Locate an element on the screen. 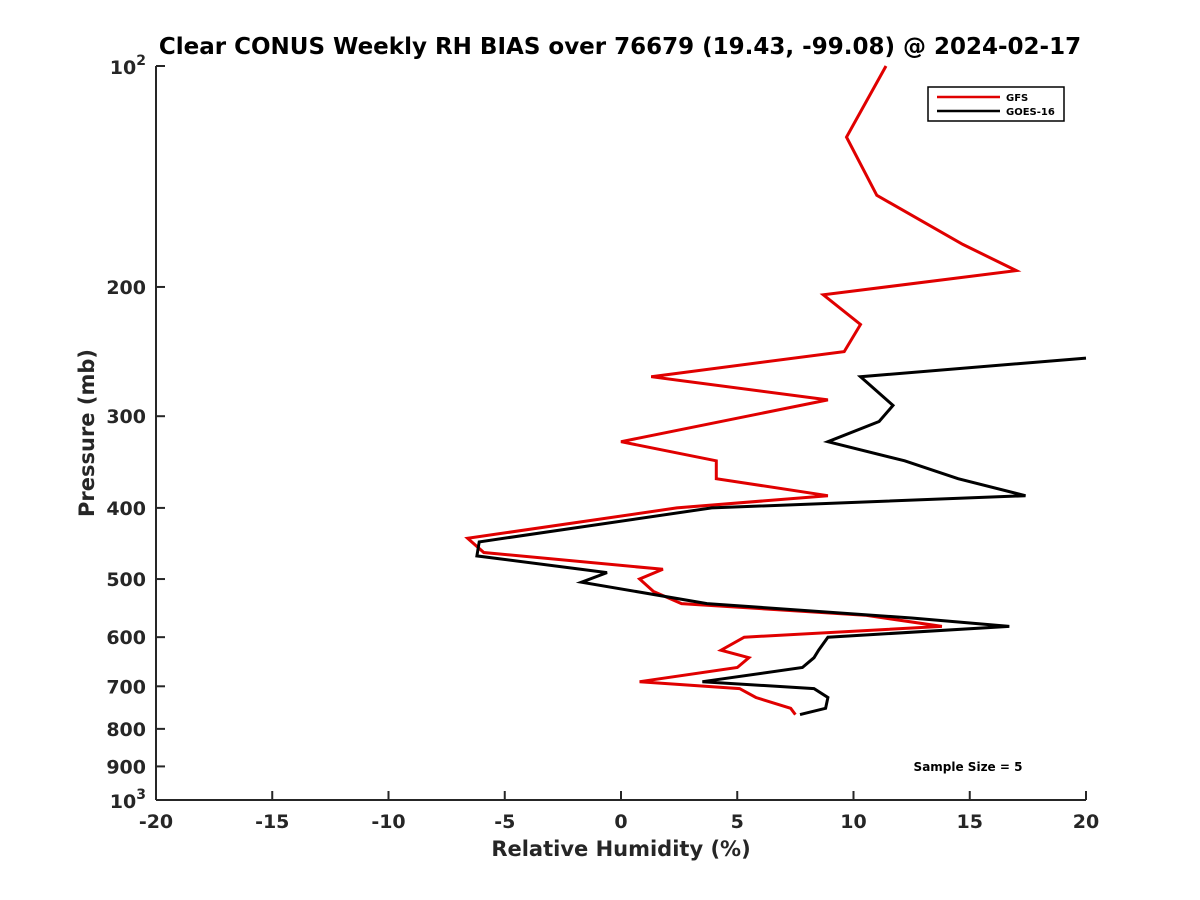 This screenshot has height=900, width=1200. legend: GFS GOES-16 is located at coordinates (996, 104).